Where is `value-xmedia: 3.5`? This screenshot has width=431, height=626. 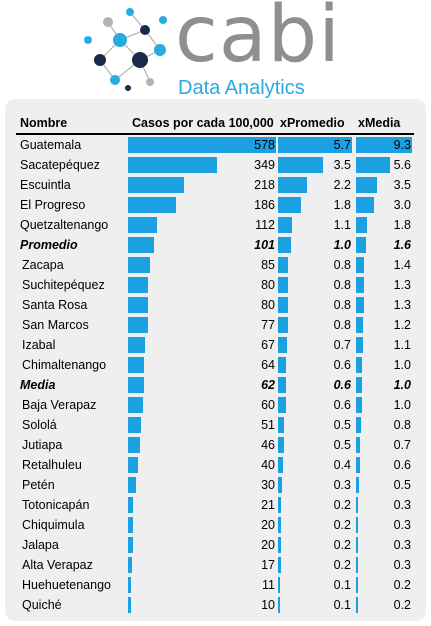
value-xmedia: 3.5 is located at coordinates (402, 185).